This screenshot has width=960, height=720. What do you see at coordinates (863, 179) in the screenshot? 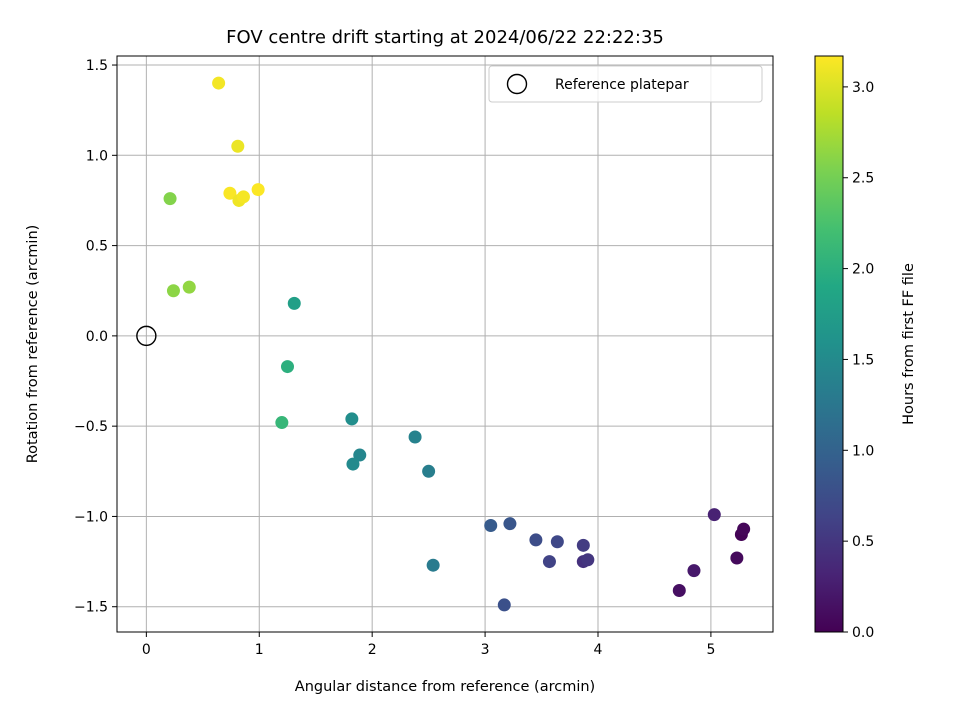
I see `colorbar-tick-label: 2.5` at bounding box center [863, 179].